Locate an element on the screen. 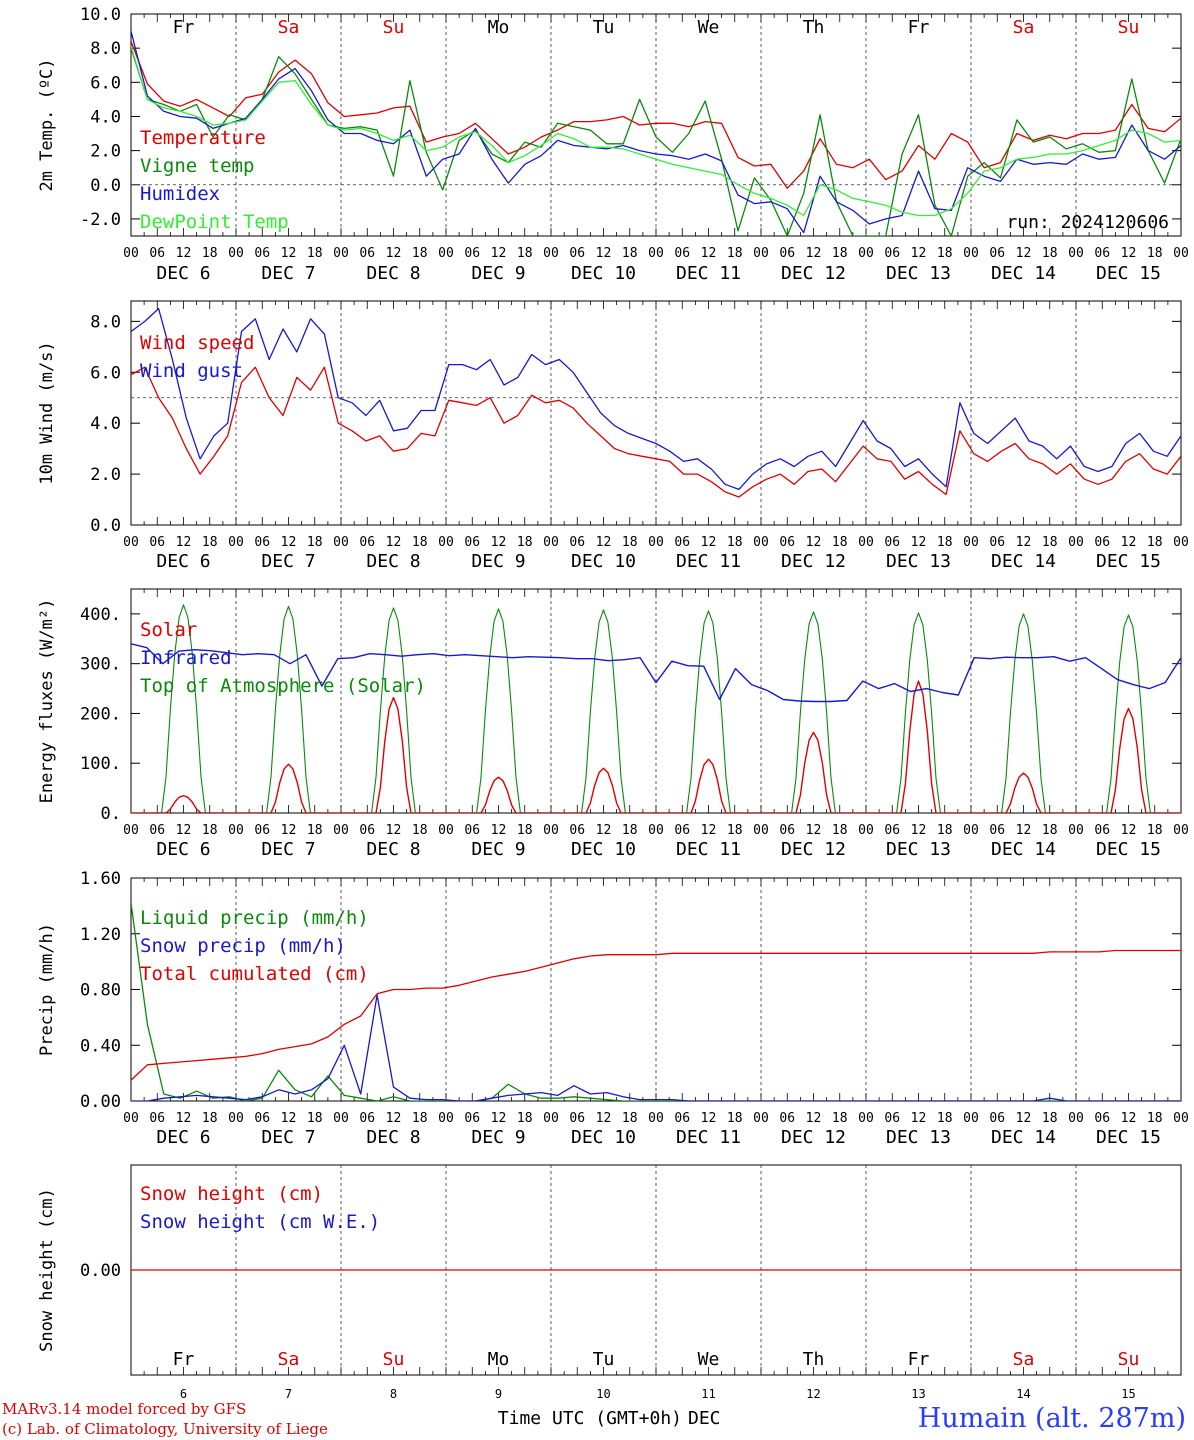 The height and width of the screenshot is (1440, 1194). legend-entry: Solar is located at coordinates (168, 630).